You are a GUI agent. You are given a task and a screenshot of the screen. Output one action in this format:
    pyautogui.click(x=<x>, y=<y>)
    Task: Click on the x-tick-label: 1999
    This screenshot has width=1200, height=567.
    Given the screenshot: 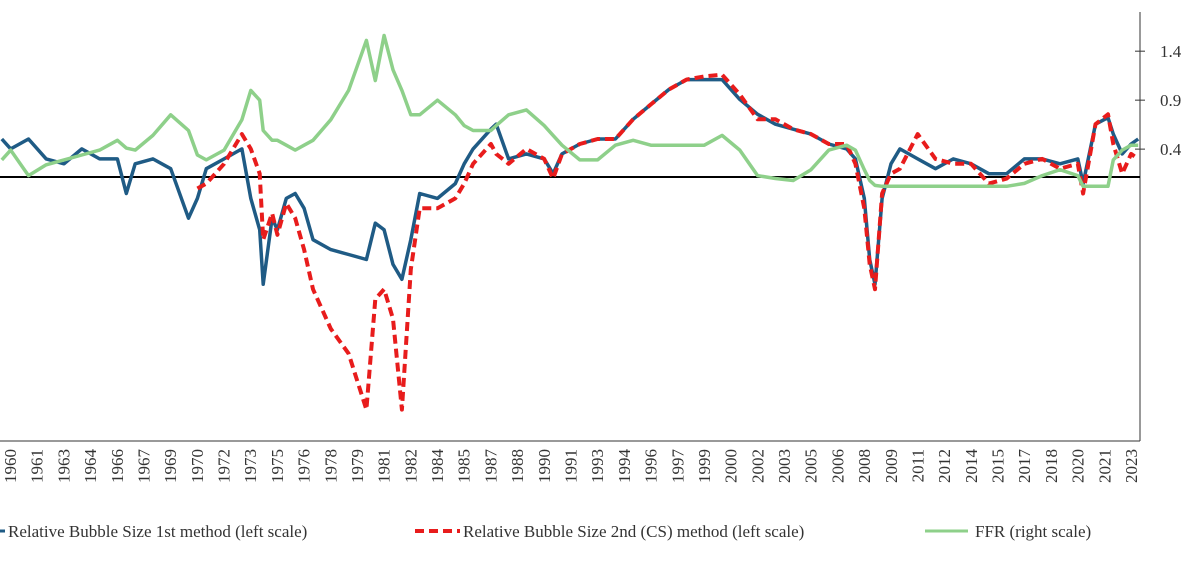 What is the action you would take?
    pyautogui.click(x=704, y=466)
    